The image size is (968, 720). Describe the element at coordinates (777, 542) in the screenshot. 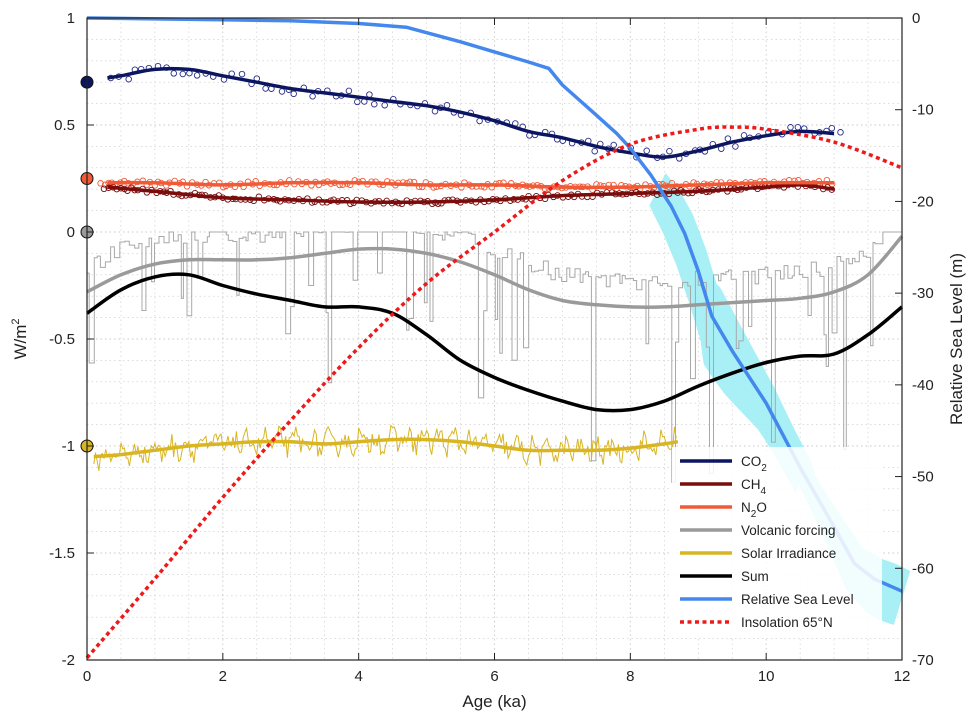

I see `legend-background` at that location.